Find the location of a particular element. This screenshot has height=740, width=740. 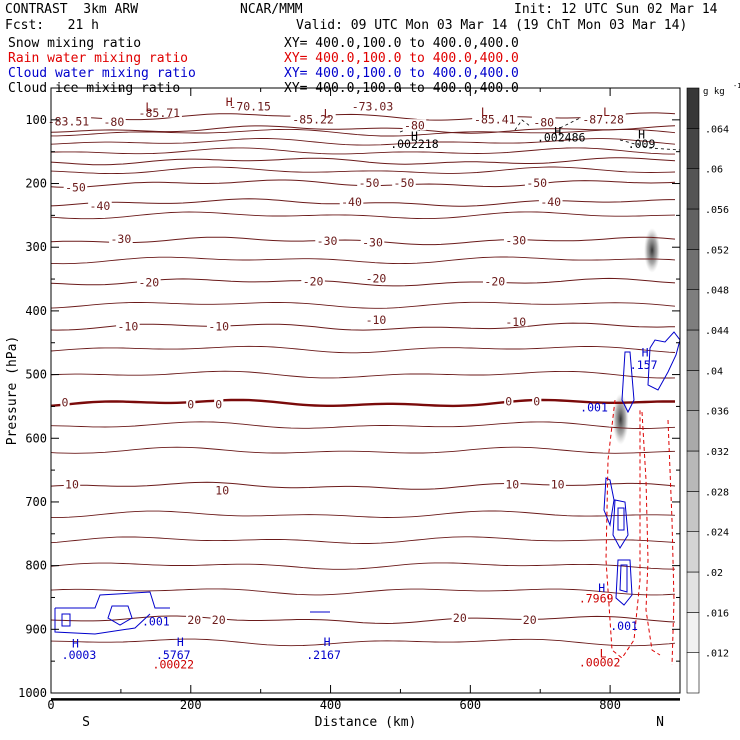

colorbar-tick-label: .032 is located at coordinates (717, 452).